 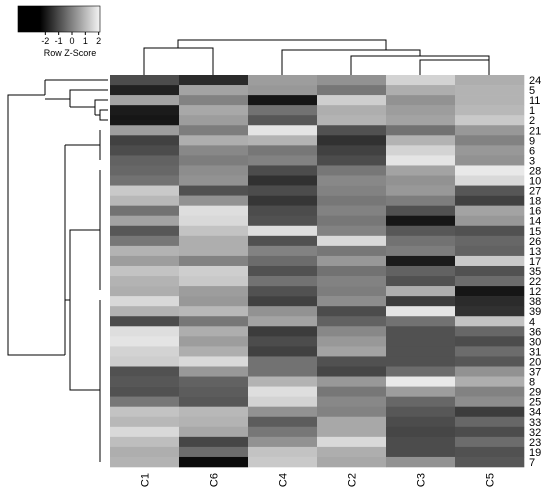 I want to click on row-label: 37, so click(x=535, y=373).